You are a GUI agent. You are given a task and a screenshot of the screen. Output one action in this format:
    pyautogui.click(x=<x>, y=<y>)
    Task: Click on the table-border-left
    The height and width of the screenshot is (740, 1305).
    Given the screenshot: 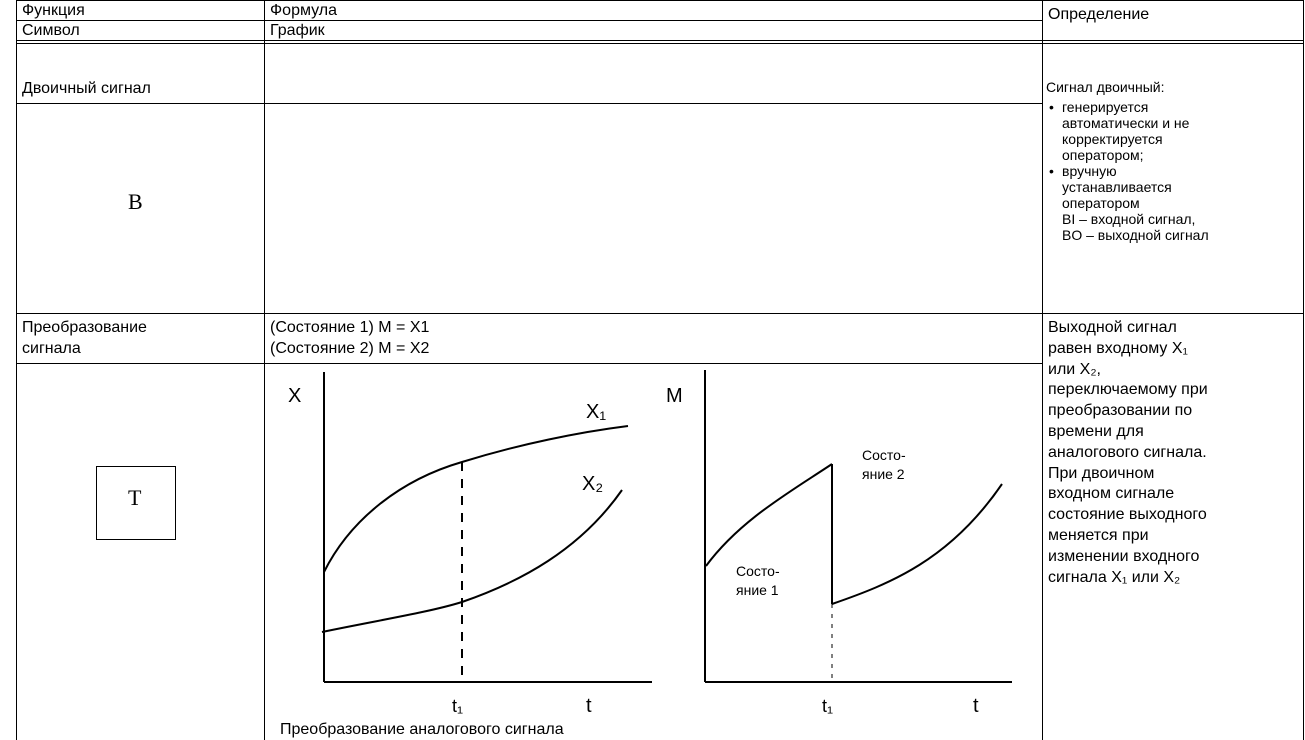 What is the action you would take?
    pyautogui.click(x=16, y=370)
    